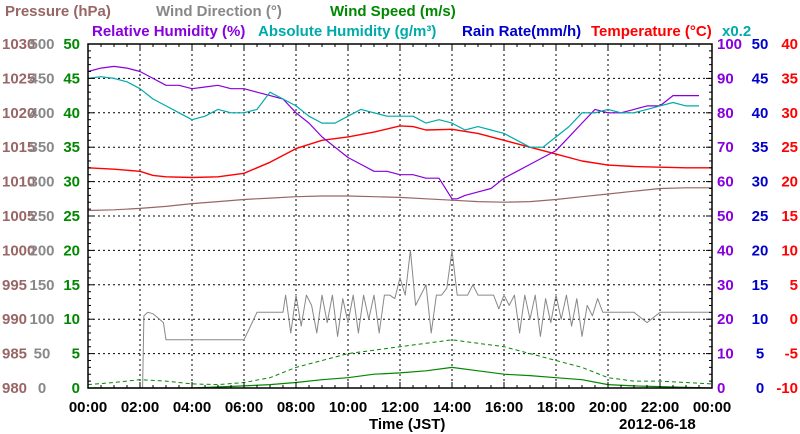 This screenshot has width=800, height=434. Describe the element at coordinates (657, 424) in the screenshot. I see `date-label: 2012-06-18` at that location.